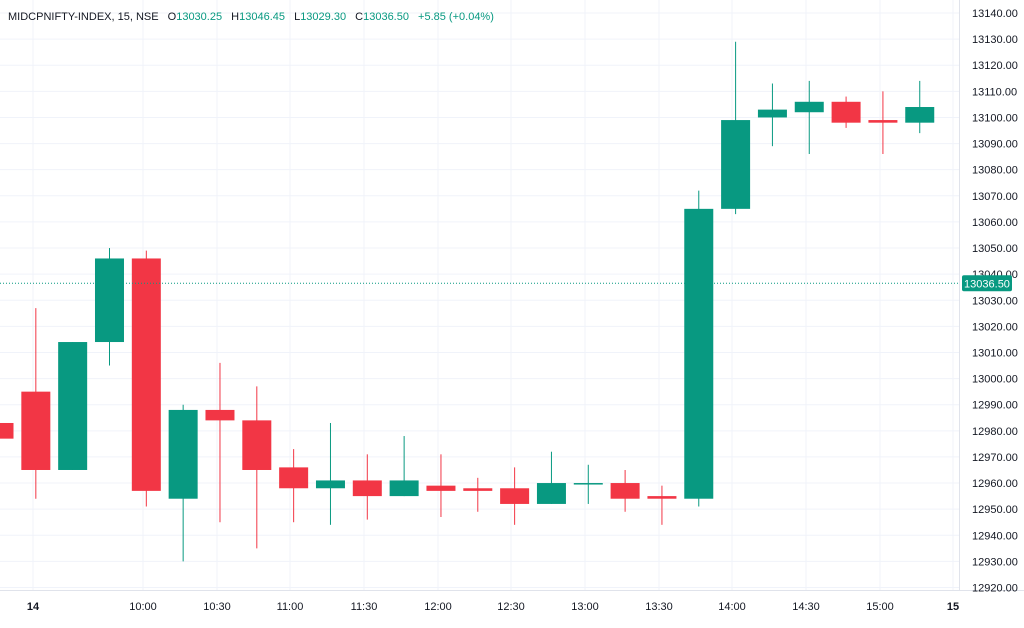 The height and width of the screenshot is (628, 1024). Describe the element at coordinates (172, 17) in the screenshot. I see `open-label: O` at that location.